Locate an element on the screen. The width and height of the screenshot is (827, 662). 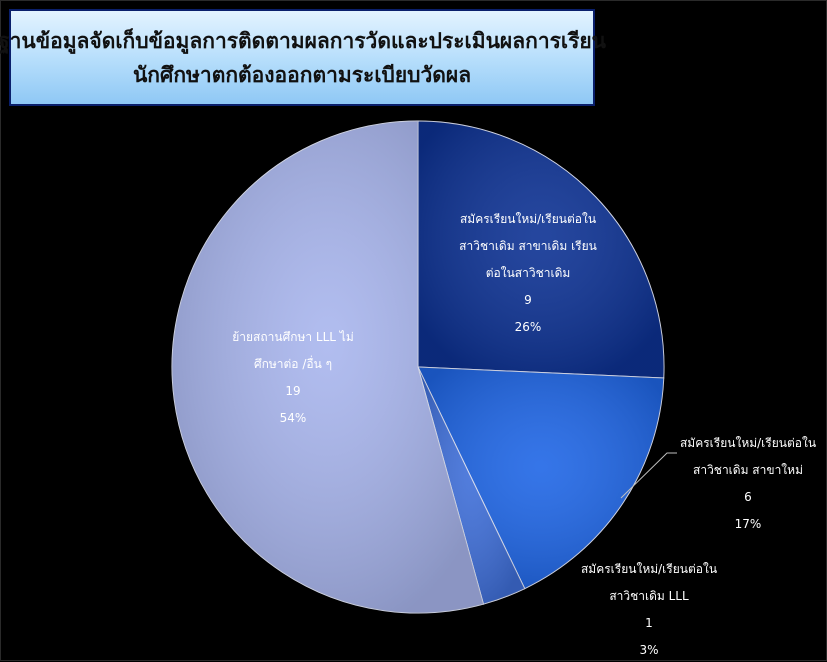
slice-category-label-1: สาวิชาเดิม สาขาเดิม เรียน is located at coordinates (528, 246).